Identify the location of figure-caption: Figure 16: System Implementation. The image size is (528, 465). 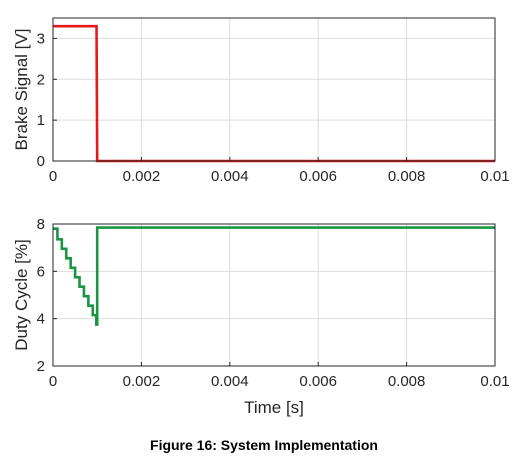
(264, 445).